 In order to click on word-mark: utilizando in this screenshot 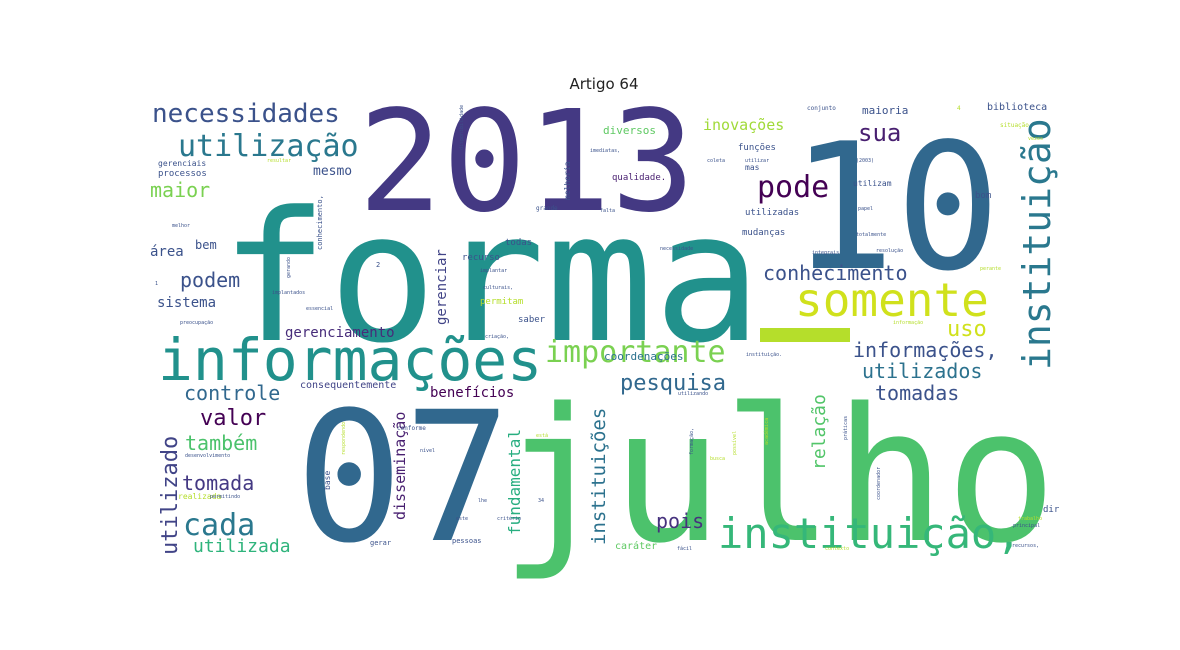, I will do `click(693, 394)`.